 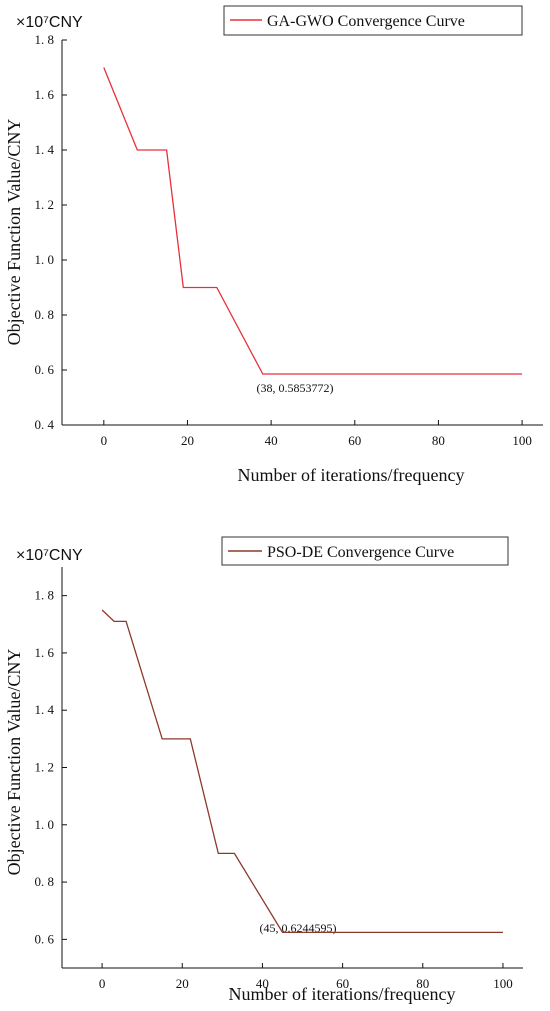 I want to click on legend: PSO-DE Convergence Curve, so click(x=365, y=551).